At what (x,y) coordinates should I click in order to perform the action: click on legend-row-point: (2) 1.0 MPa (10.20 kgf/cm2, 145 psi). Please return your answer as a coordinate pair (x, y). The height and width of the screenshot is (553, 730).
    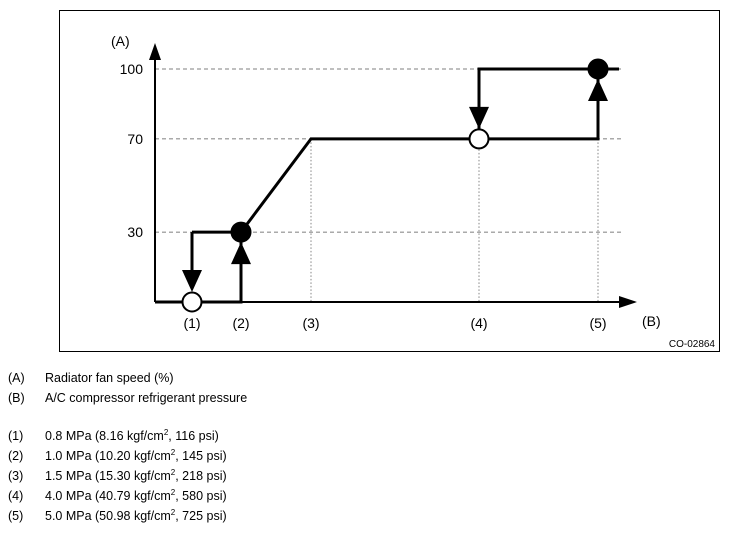
    Looking at the image, I should click on (134, 456).